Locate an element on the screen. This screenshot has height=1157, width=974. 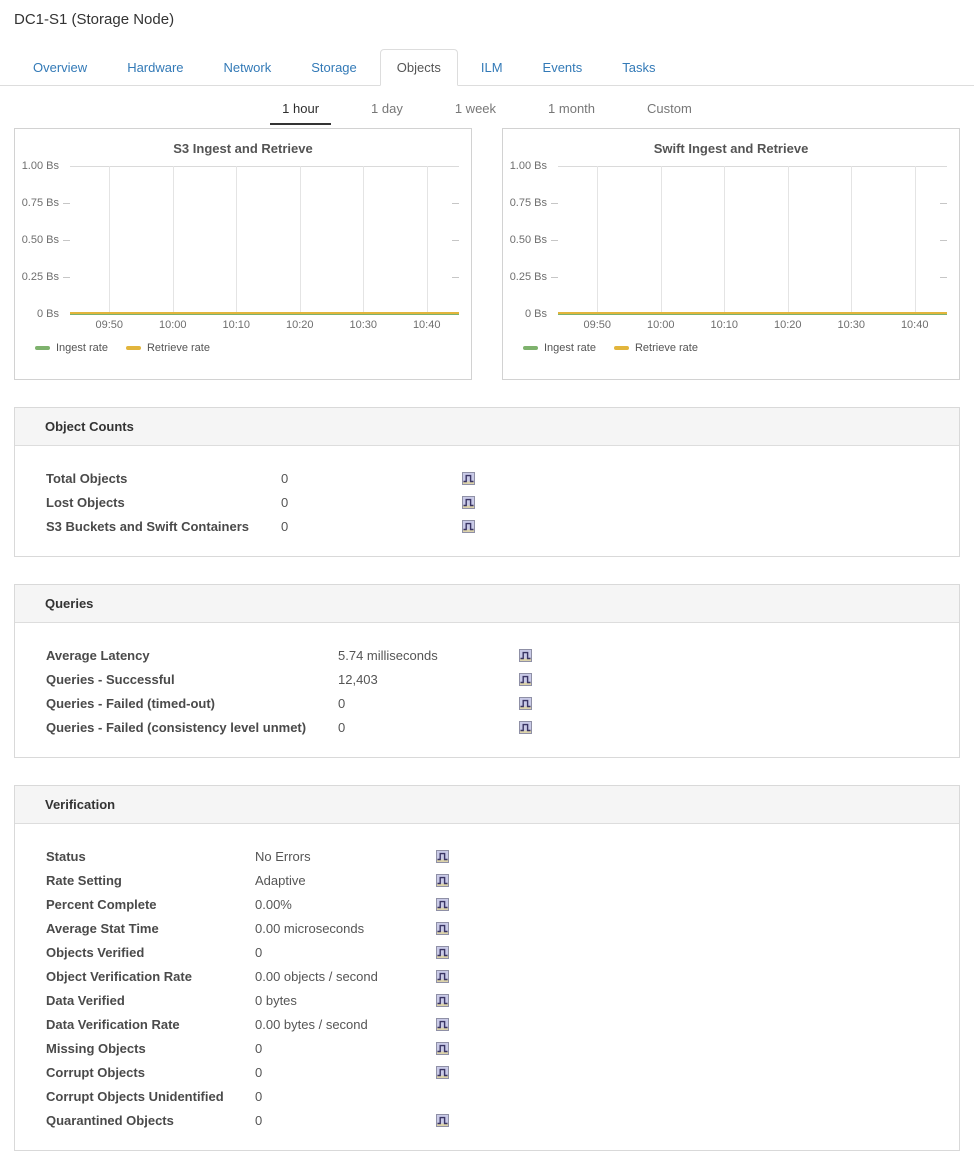
stat-label: S3 Buckets and Swift Containers is located at coordinates (147, 526).